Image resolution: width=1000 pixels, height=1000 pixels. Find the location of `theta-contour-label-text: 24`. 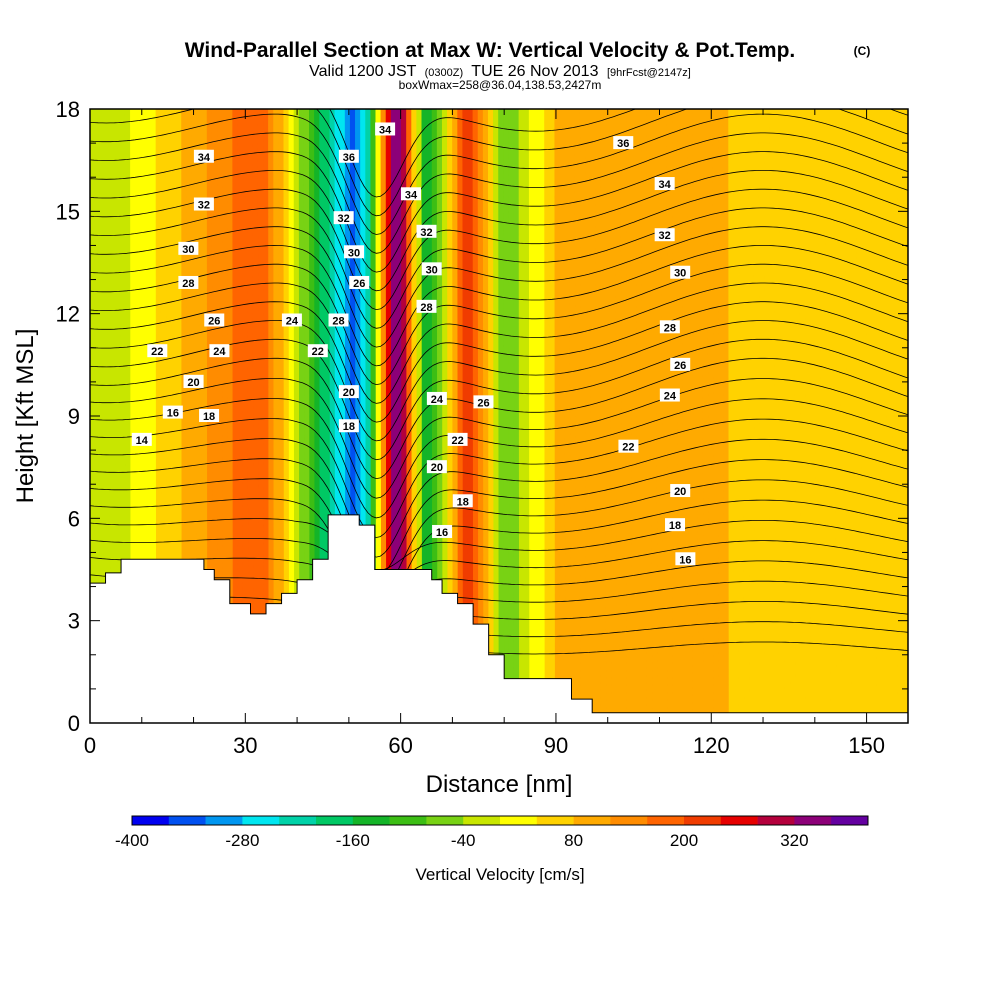

theta-contour-label-text: 24 is located at coordinates (292, 321).